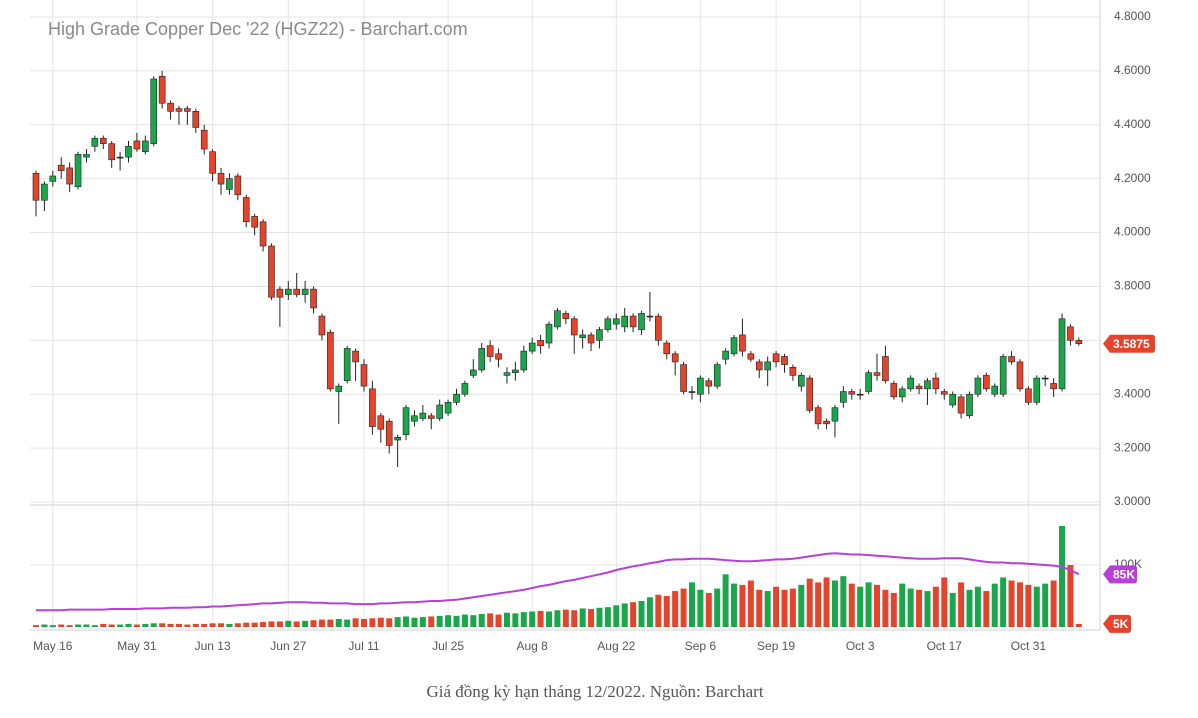 The image size is (1198, 718). Describe the element at coordinates (1132, 232) in the screenshot. I see `y-tick-label: 4.0000` at that location.